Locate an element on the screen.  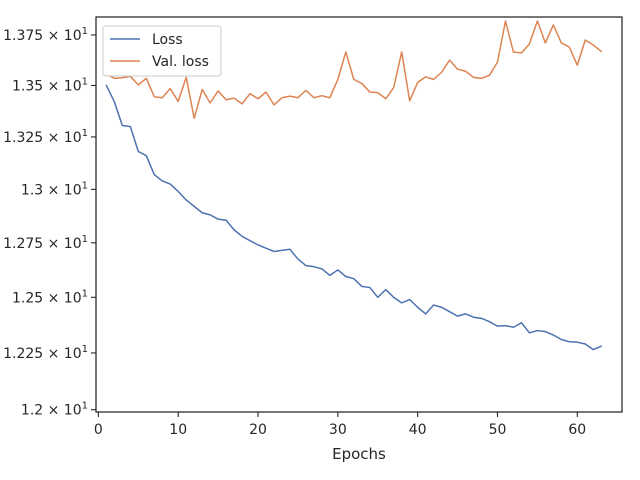
legend: Loss Val. loss is located at coordinates (162, 51).